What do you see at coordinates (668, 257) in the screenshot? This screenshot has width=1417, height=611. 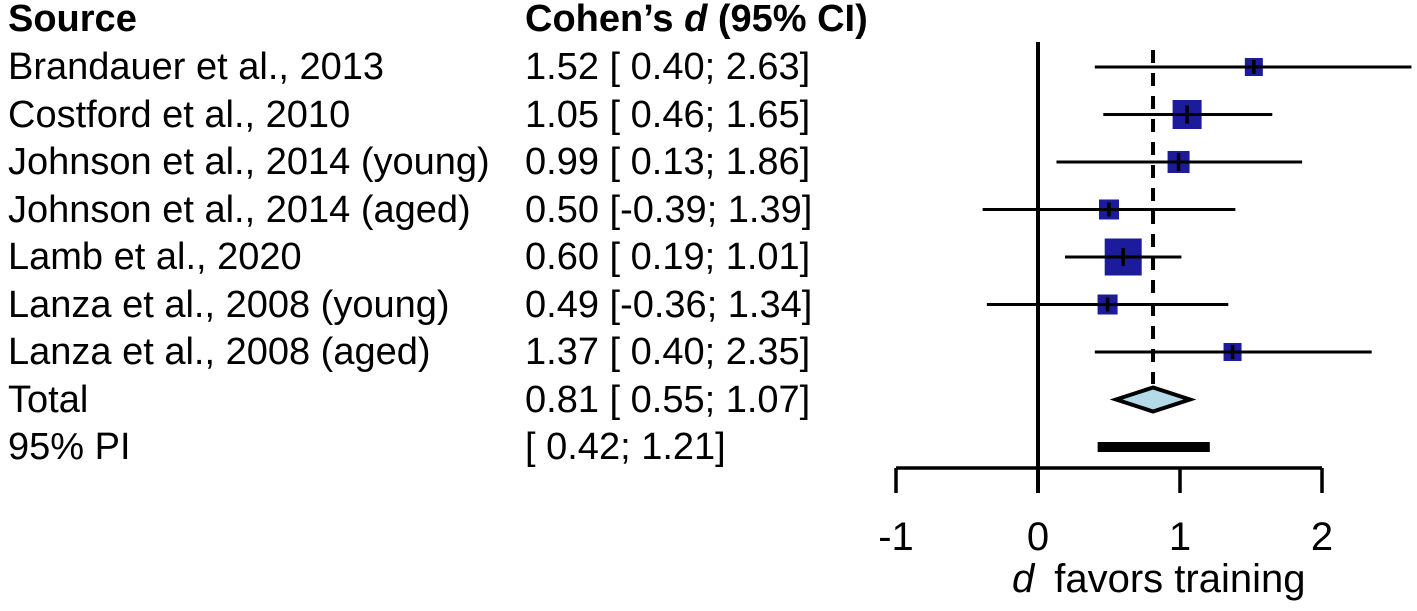 I see `effect-value: 0.60 [ 0.19; 1.01]` at bounding box center [668, 257].